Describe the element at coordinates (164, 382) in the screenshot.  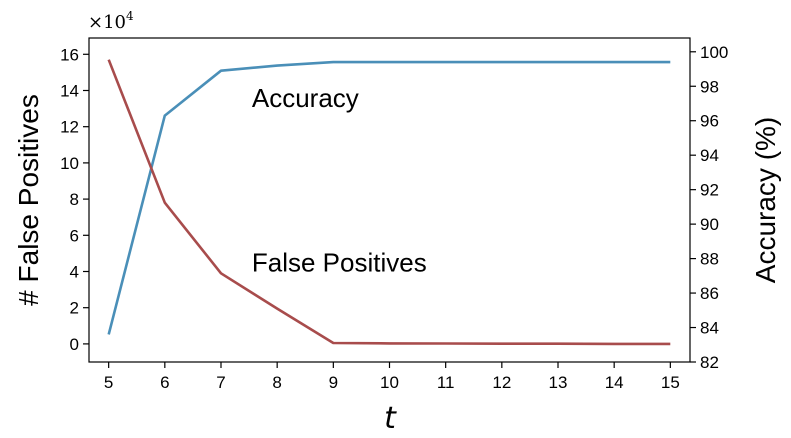
I see `x-tick-label: 6` at that location.